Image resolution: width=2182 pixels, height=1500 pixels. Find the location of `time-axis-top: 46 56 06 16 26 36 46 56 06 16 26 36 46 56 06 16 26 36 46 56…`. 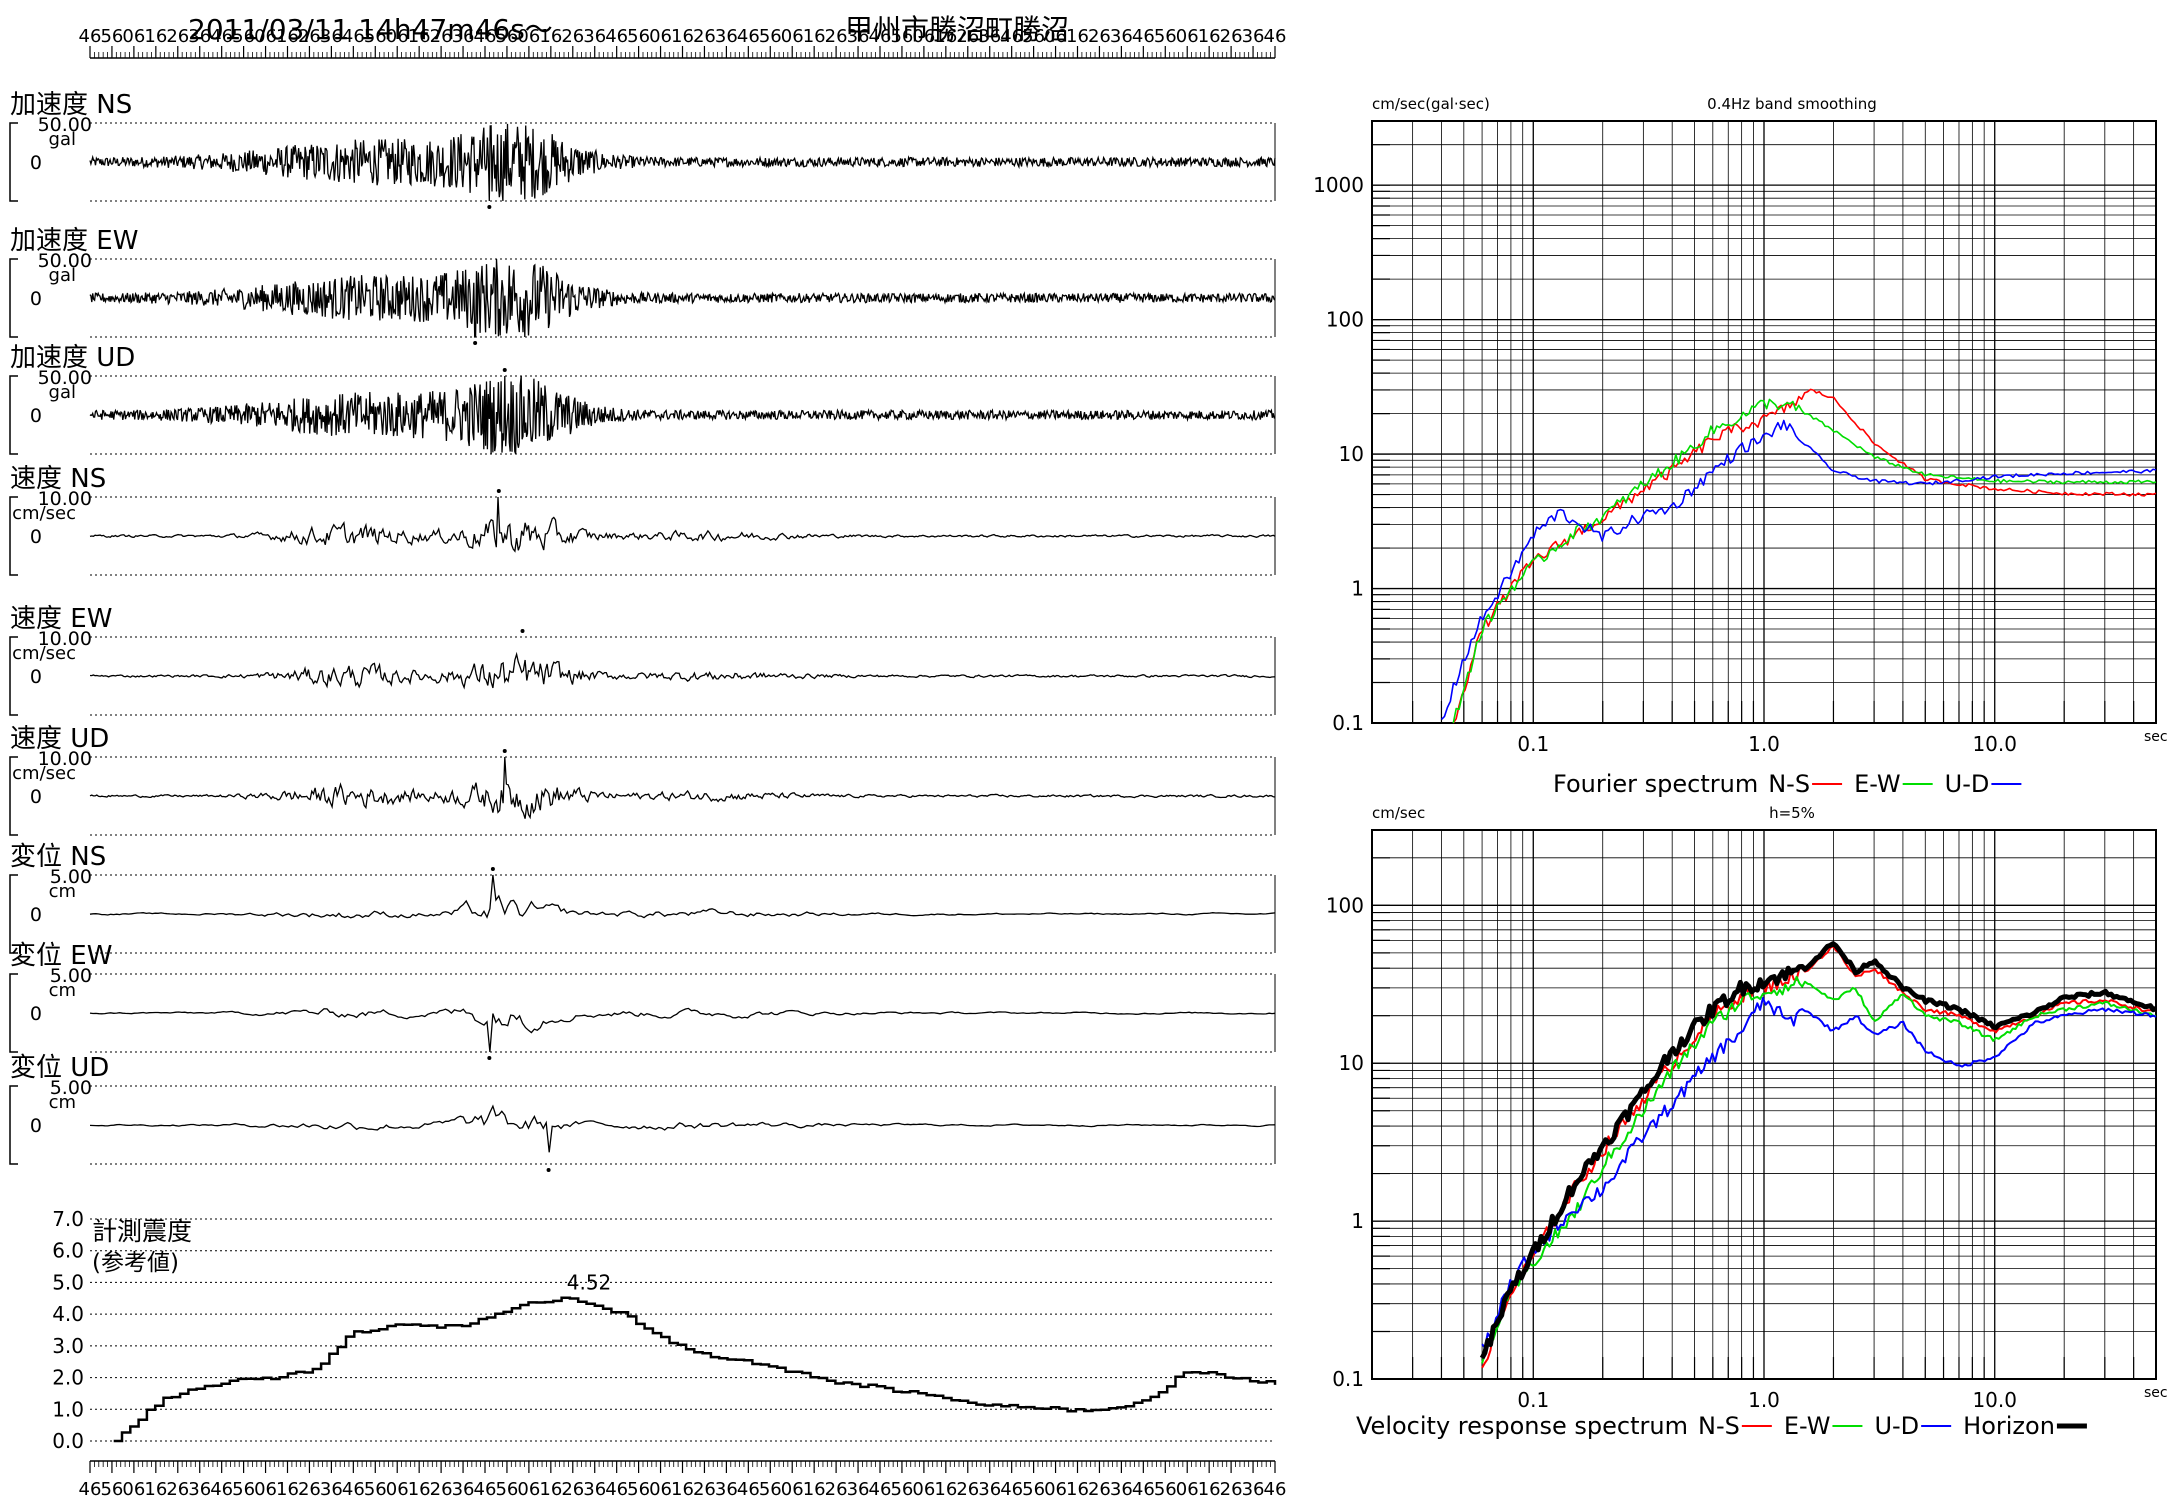

time-axis-top: 46 56 06 16 26 36 46 56 06 16 26 36 46 56 06 16 26 36 46 56… is located at coordinates (682, 42).